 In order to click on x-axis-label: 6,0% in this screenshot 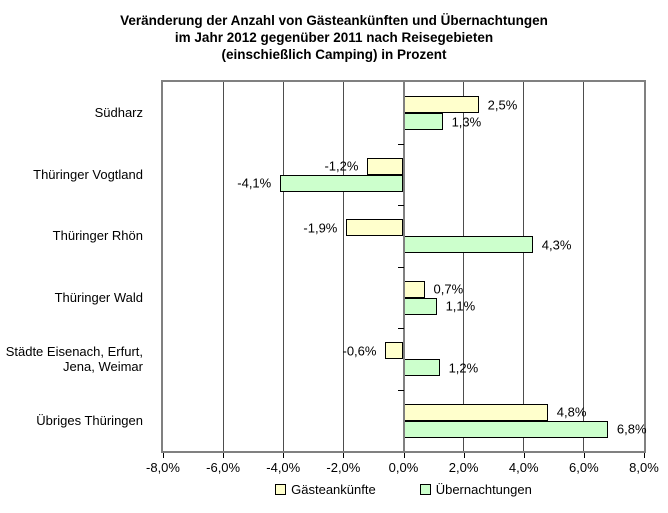, I will do `click(584, 467)`.